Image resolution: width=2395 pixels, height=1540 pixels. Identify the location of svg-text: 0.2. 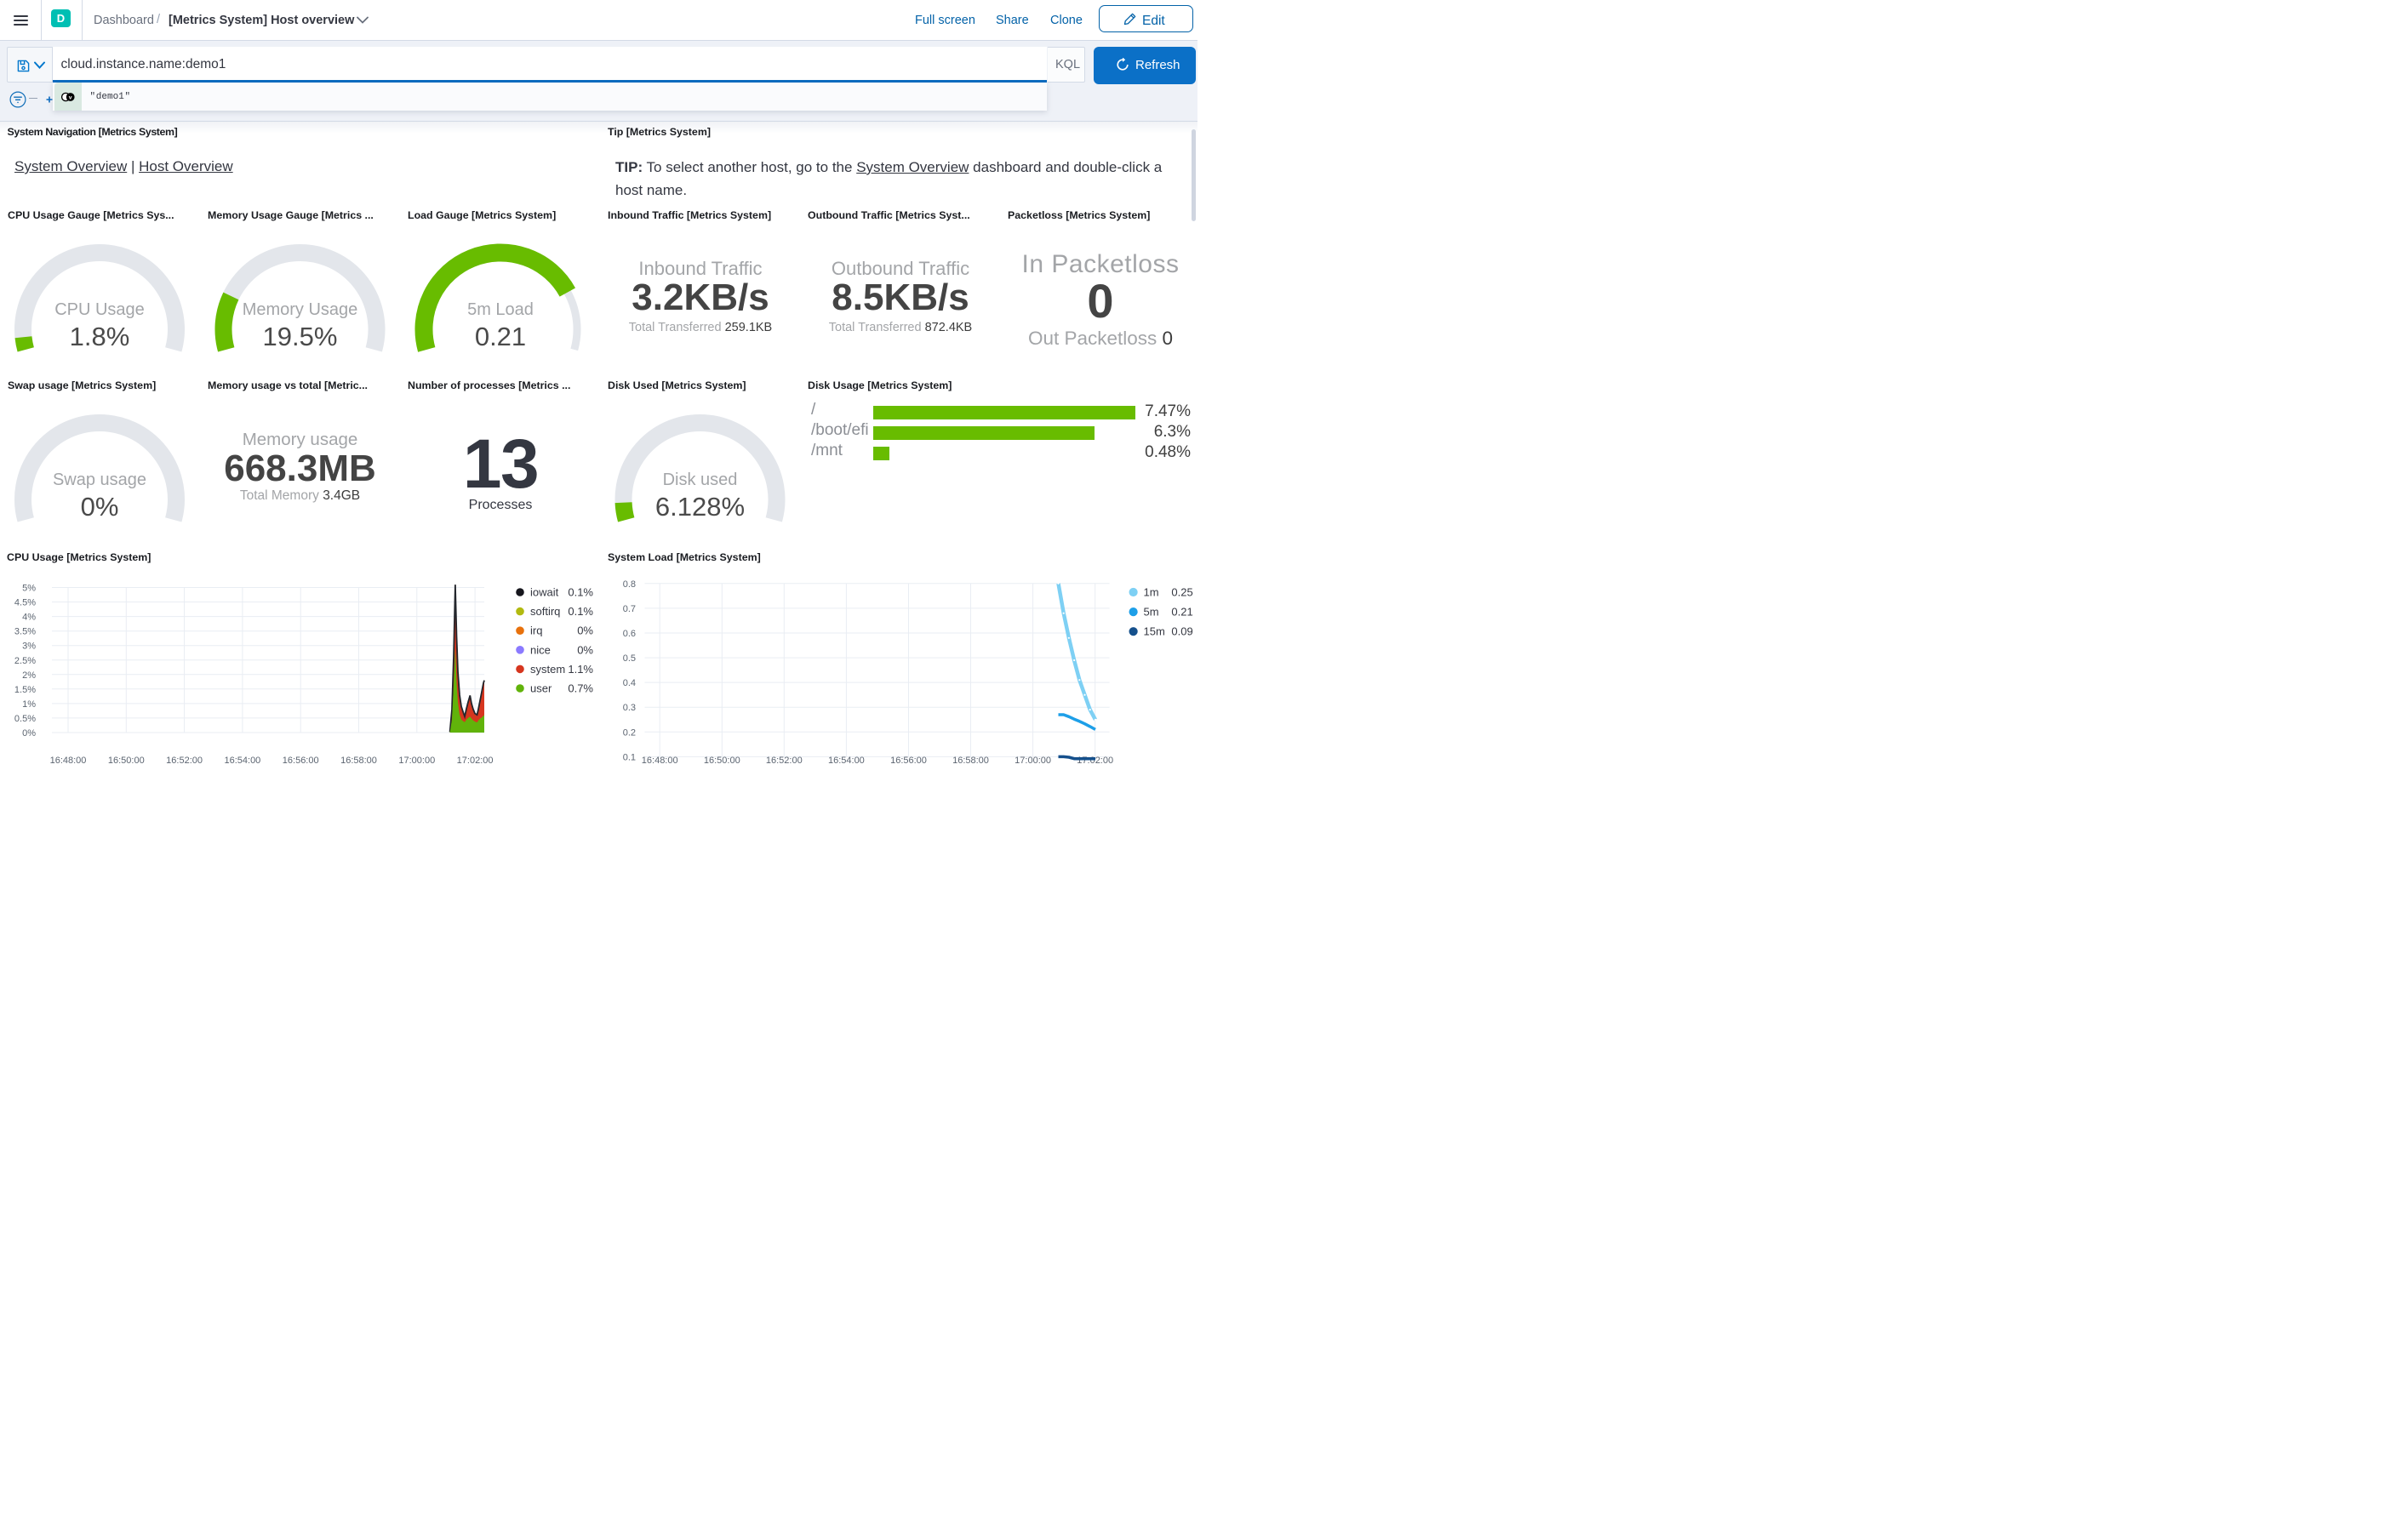
(629, 732).